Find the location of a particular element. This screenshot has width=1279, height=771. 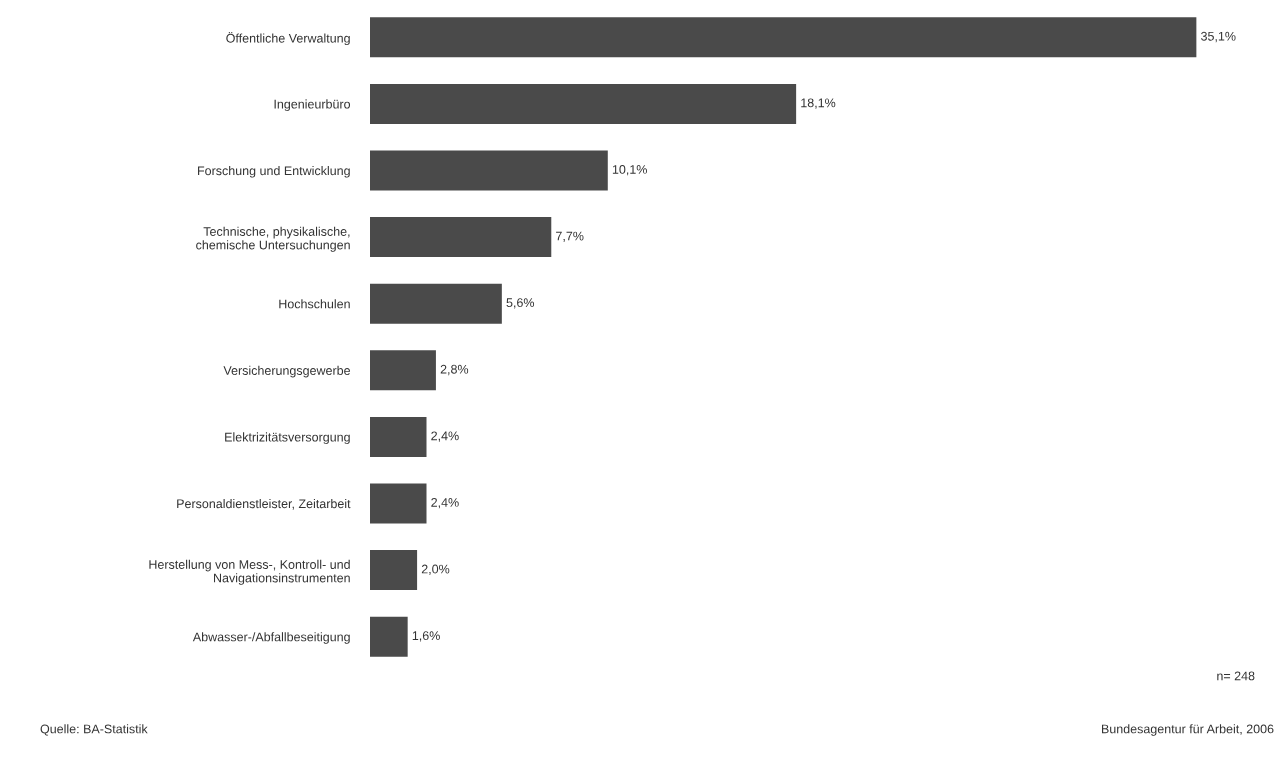

y-tick-label: Öffentliche Verwaltung is located at coordinates (288, 39).